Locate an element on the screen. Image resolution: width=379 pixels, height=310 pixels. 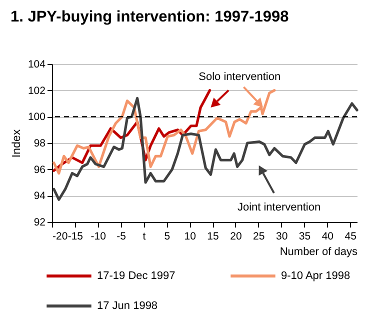
x-tick-label: t is located at coordinates (144, 236).